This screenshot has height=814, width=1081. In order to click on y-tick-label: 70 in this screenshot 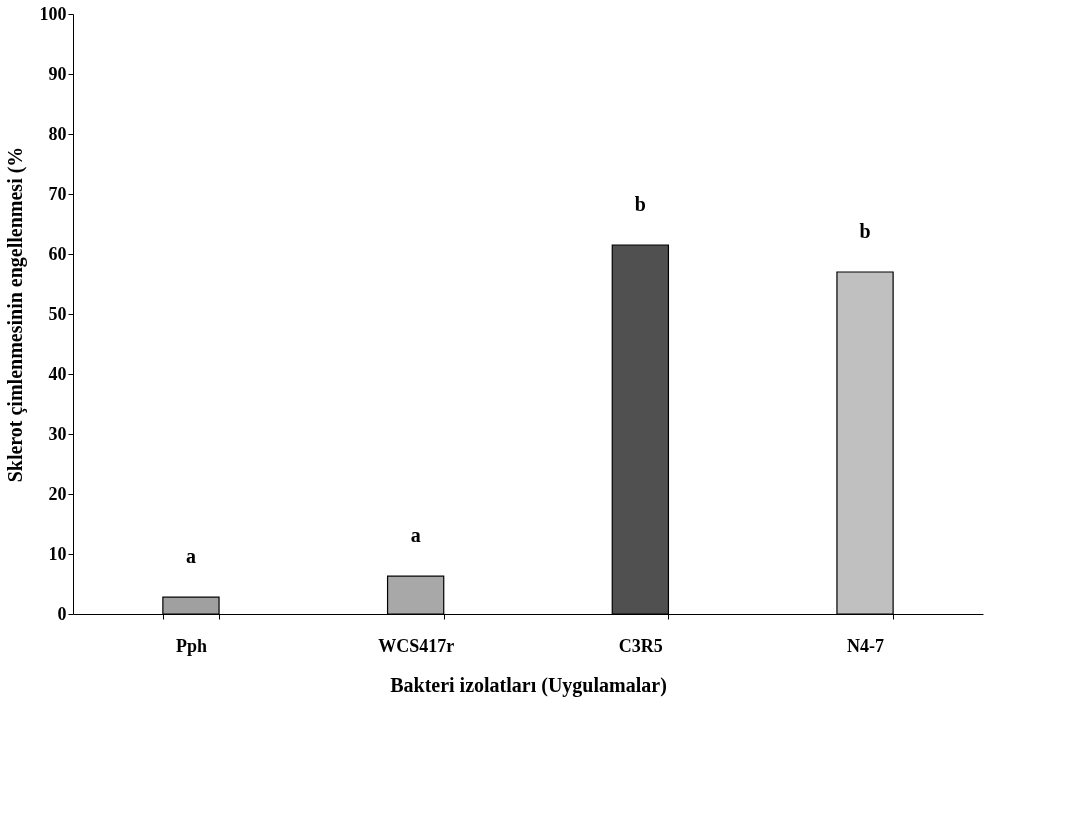, I will do `click(57, 193)`.